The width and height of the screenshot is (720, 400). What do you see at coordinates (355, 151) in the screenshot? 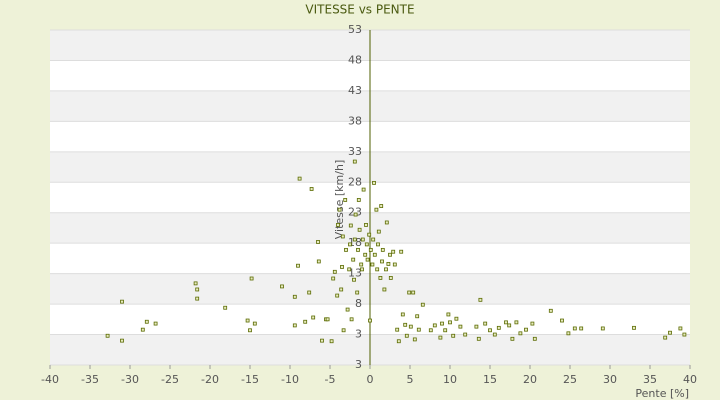
I see `y-tick-label: 33` at bounding box center [355, 151].